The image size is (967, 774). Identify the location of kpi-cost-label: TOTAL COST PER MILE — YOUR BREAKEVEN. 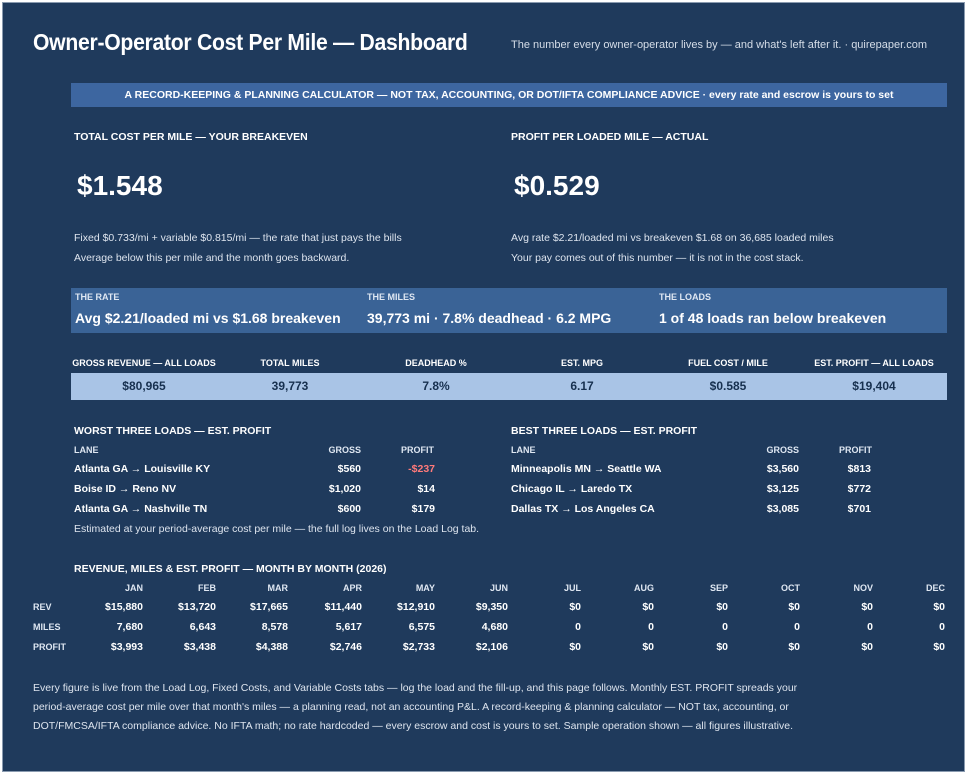
(191, 137).